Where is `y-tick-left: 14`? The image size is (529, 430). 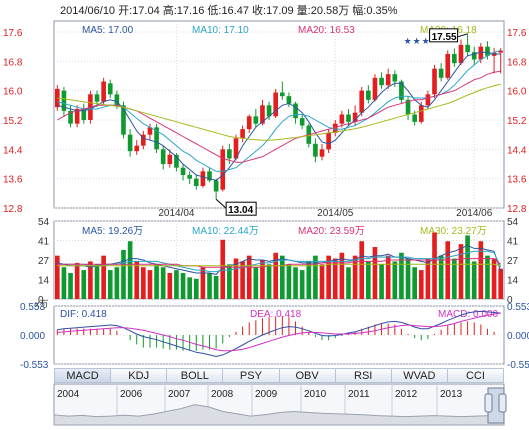 y-tick-left: 14 is located at coordinates (44, 281).